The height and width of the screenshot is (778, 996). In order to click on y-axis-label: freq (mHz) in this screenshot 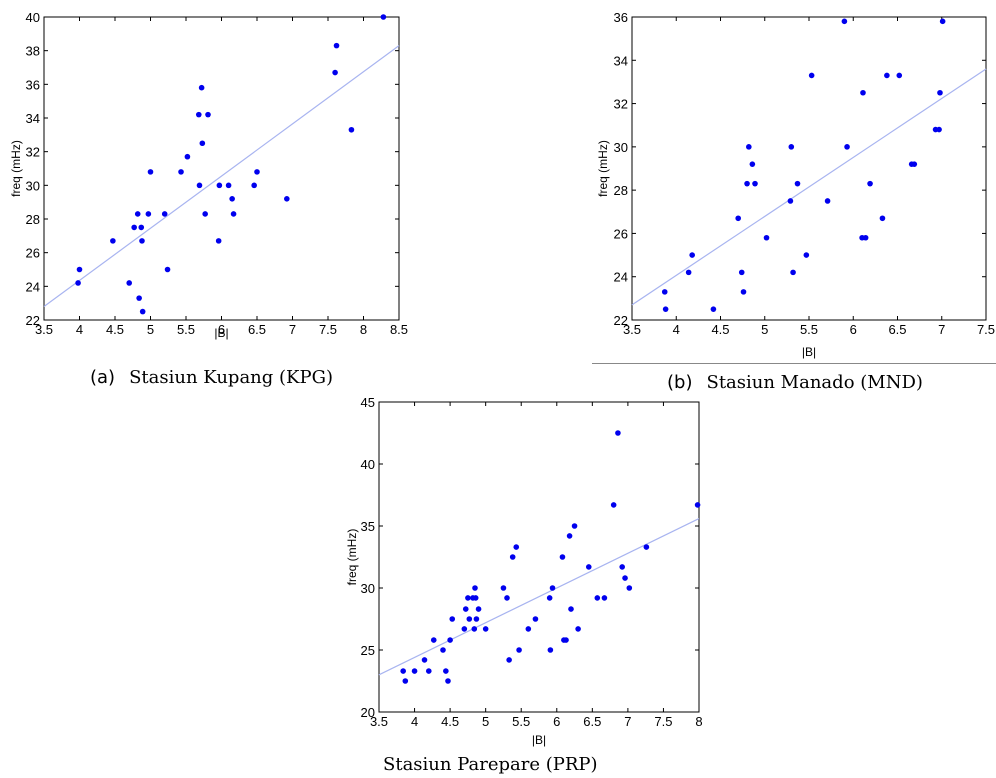, I will do `click(352, 557)`.